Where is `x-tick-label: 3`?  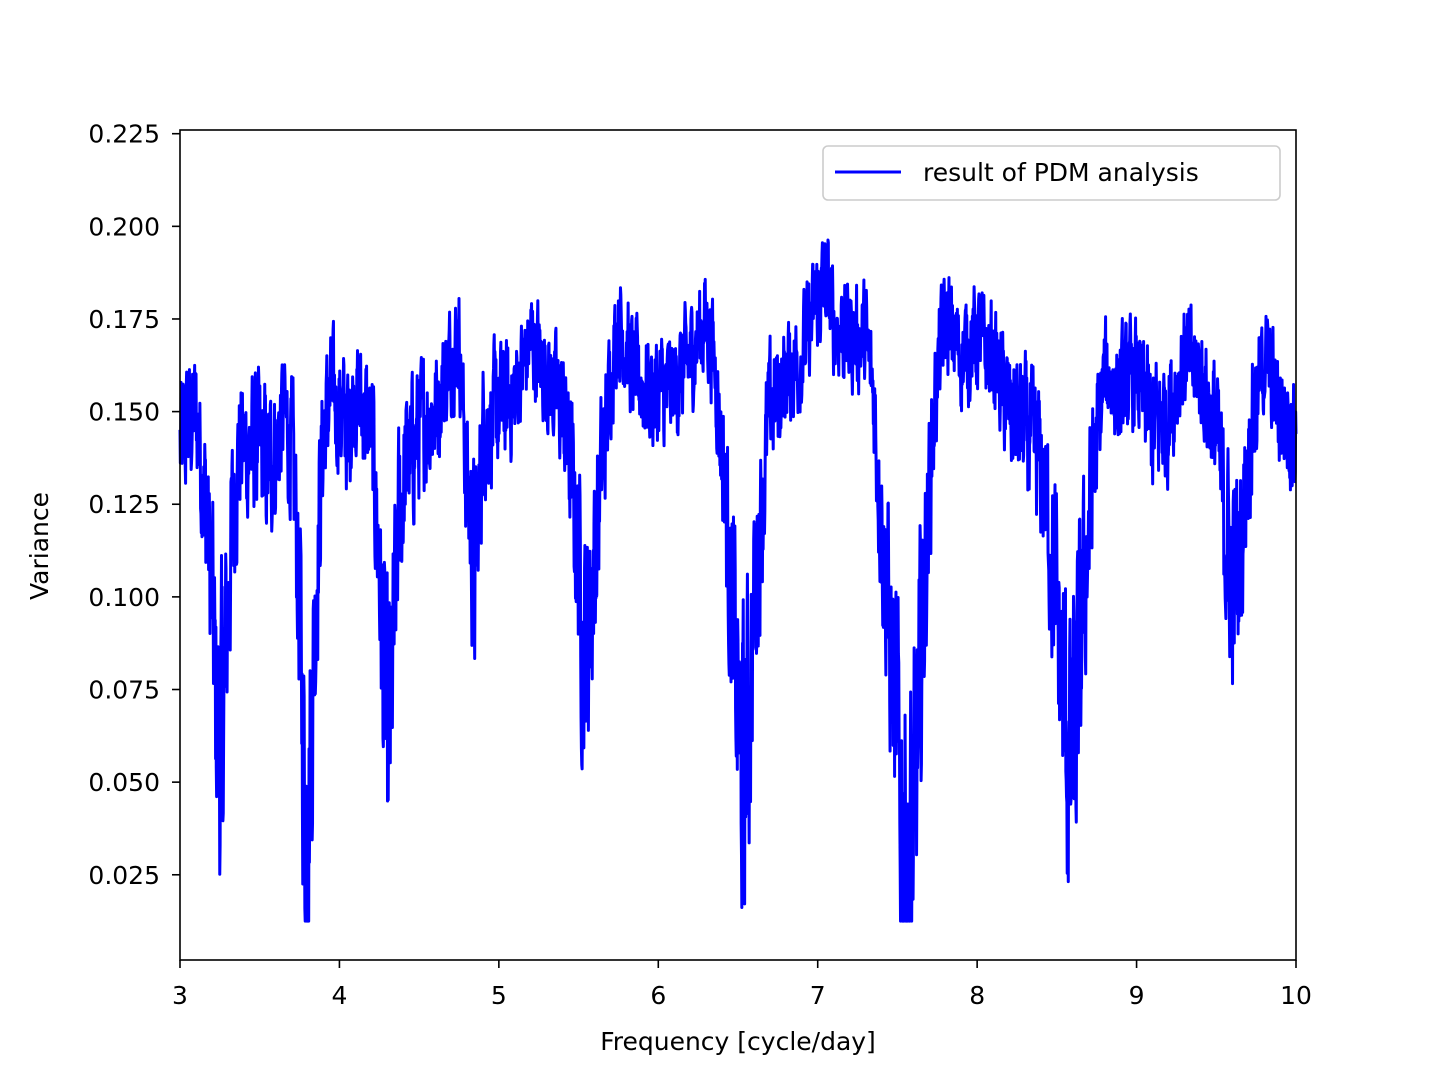 x-tick-label: 3 is located at coordinates (180, 995).